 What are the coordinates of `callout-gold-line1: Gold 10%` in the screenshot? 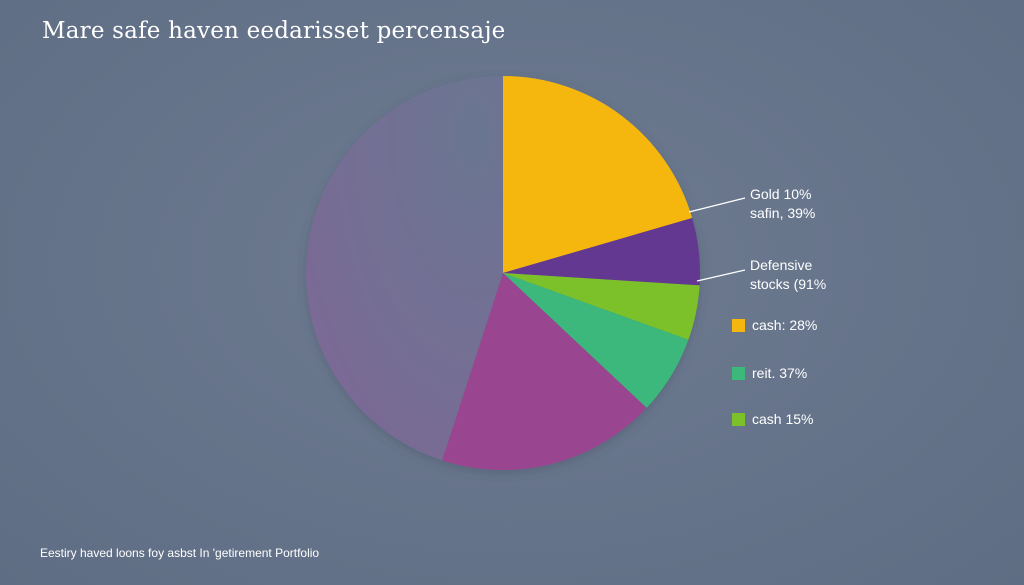 It's located at (781, 194).